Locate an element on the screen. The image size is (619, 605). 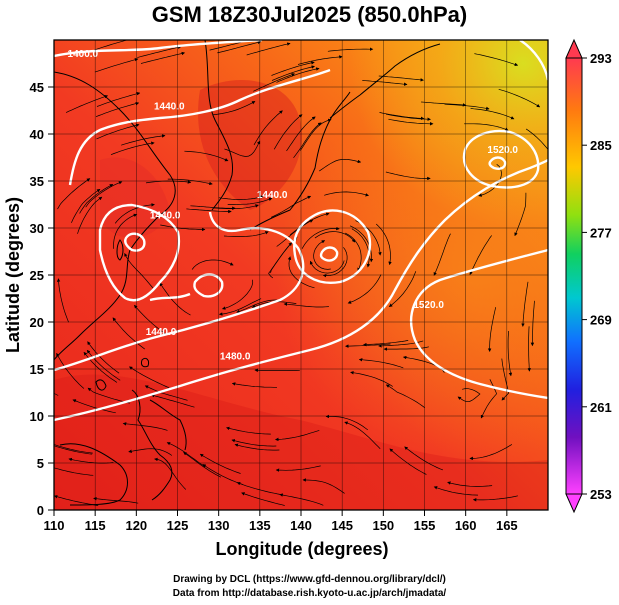
longitude-axis: 110 115 120 125 130 135 140 145 150 155 160 165 is located at coordinates (281, 521).